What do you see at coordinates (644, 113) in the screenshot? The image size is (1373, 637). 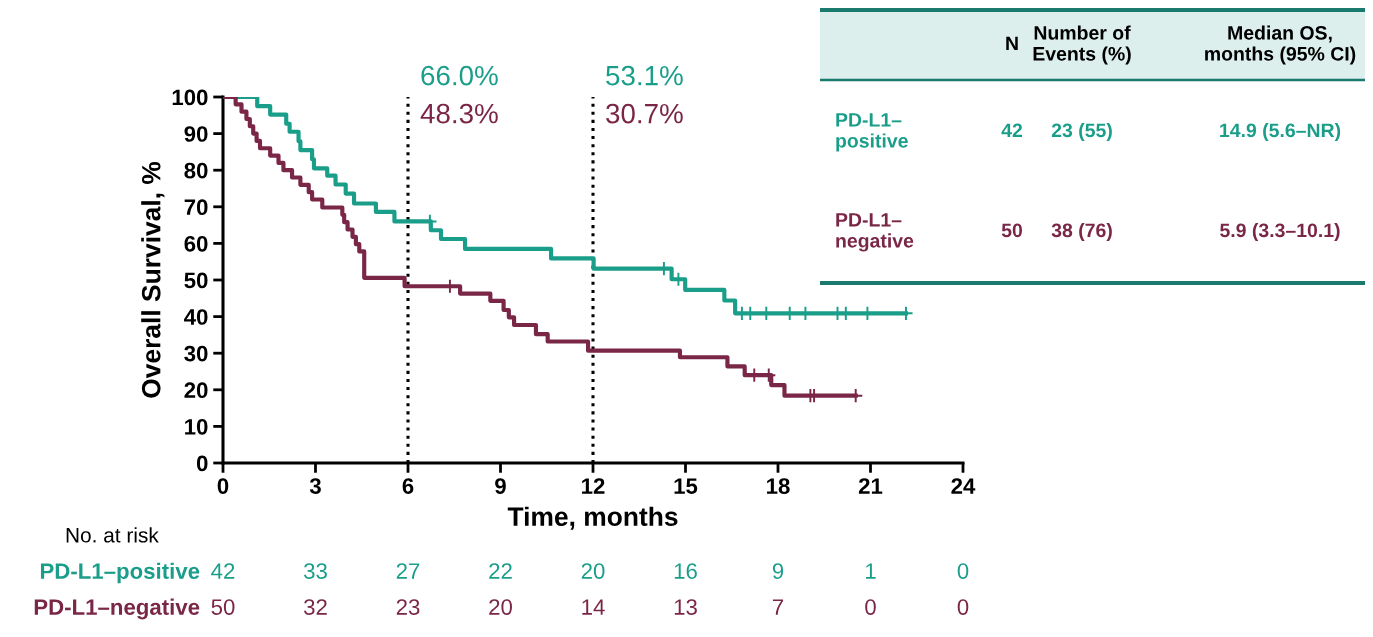 I see `annotation: 30.7%` at bounding box center [644, 113].